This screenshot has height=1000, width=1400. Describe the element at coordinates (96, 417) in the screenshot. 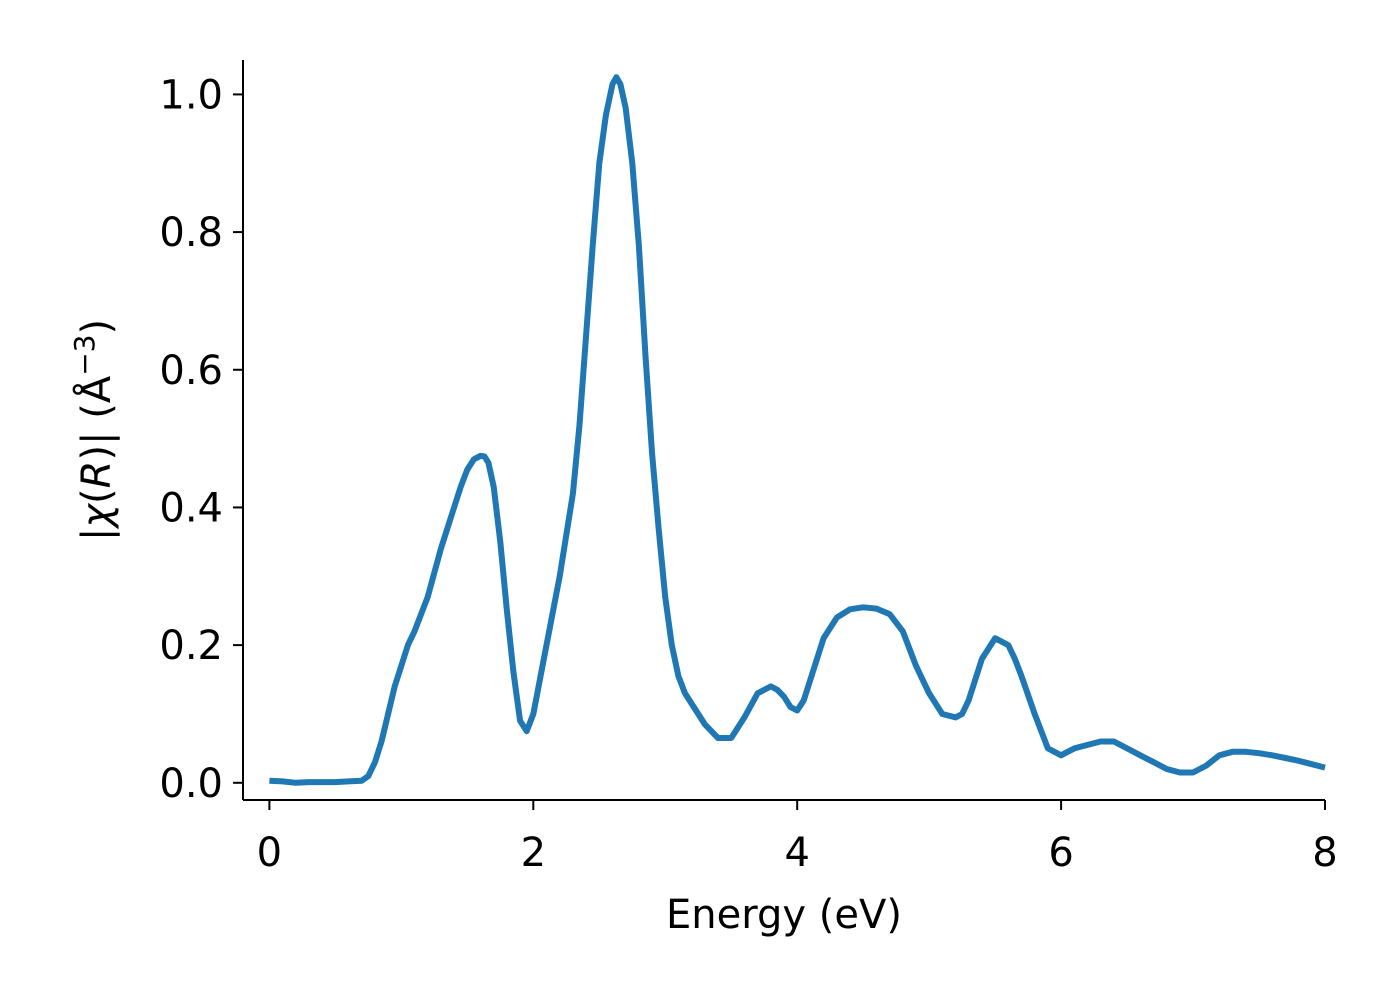

I see `y-label-unit: )| (Å` at that location.